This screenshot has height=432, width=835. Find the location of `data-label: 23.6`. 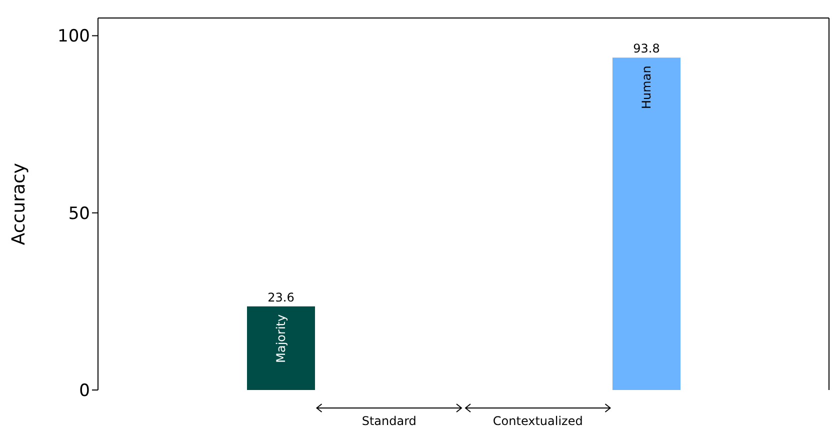

data-label: 23.6 is located at coordinates (281, 297).